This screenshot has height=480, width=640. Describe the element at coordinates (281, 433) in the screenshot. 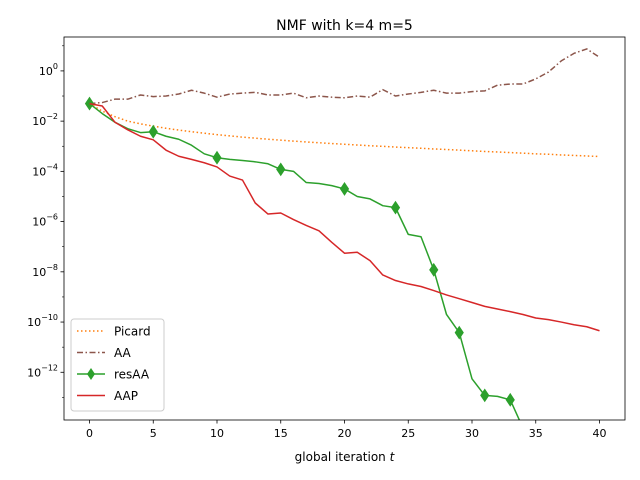

I see `x-tick-label: 15` at that location.